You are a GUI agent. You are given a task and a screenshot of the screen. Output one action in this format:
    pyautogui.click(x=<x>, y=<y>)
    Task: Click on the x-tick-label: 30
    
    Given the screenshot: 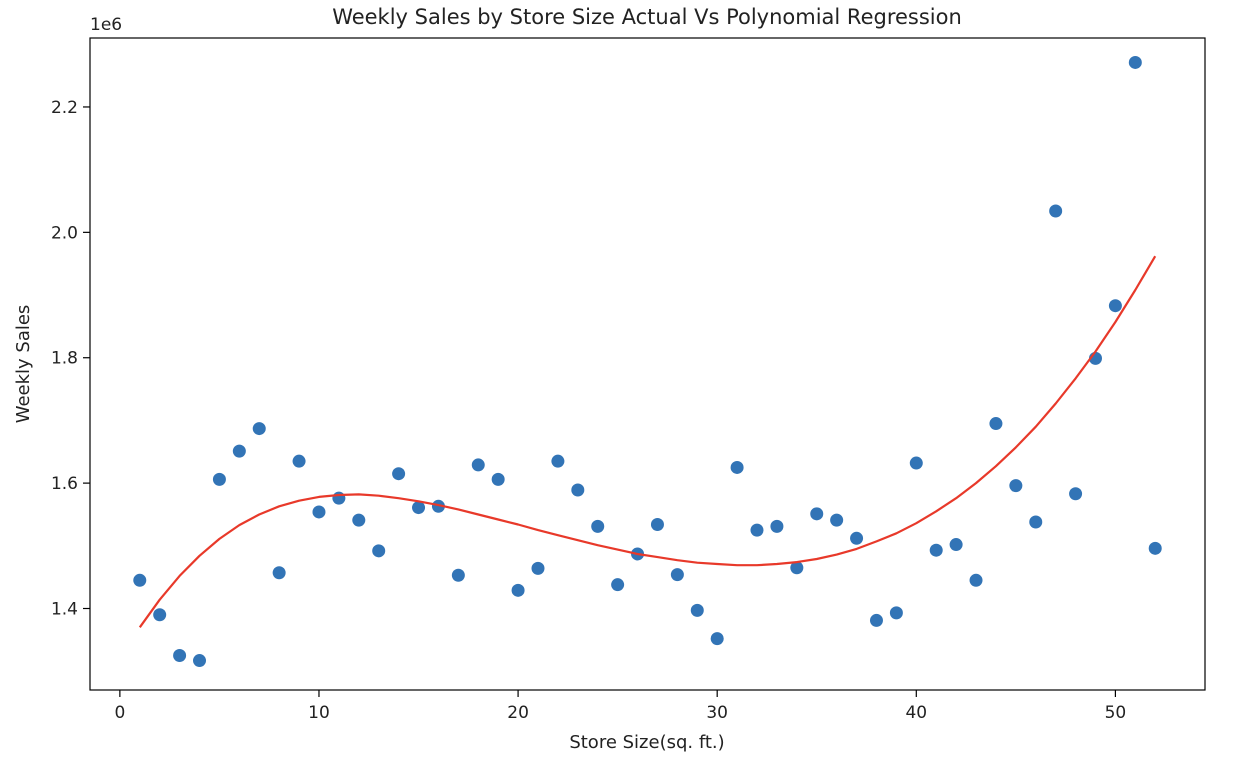 What is the action you would take?
    pyautogui.click(x=717, y=713)
    